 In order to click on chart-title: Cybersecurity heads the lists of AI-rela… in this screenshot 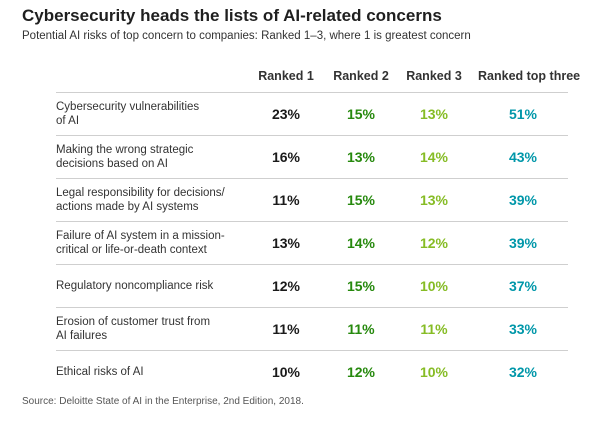, I will do `click(232, 15)`.